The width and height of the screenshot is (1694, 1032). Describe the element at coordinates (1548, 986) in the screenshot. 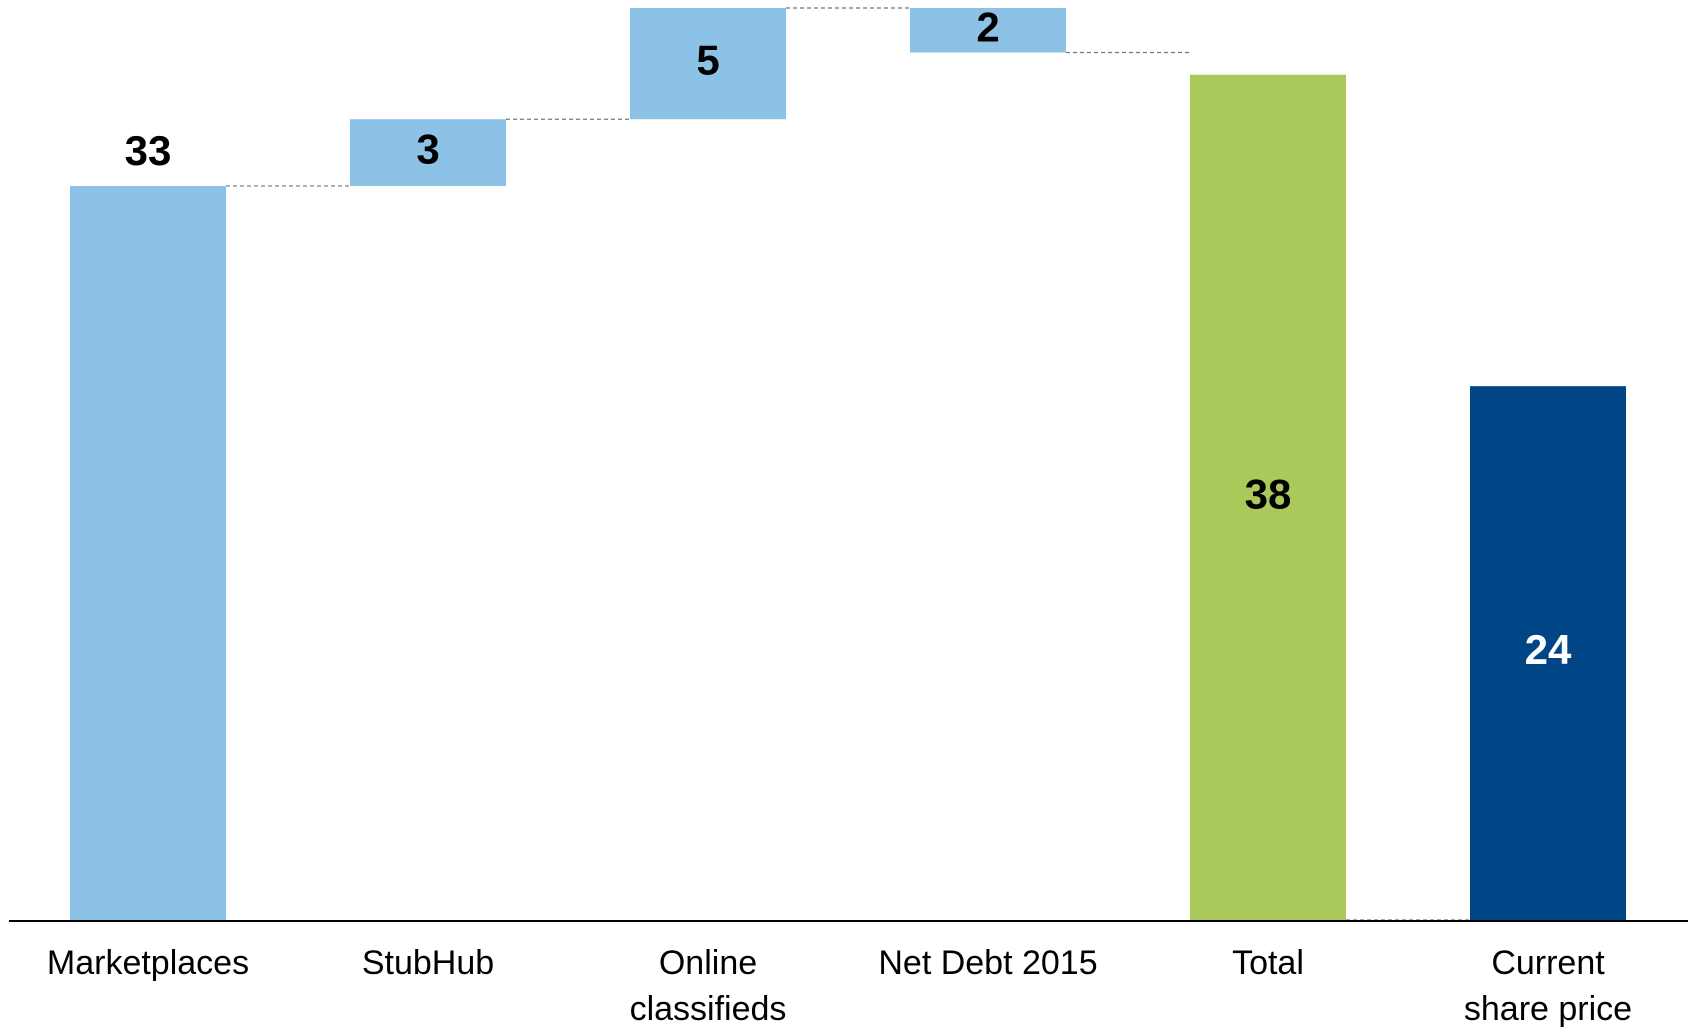

I see `x-tick-label: Current share price` at that location.